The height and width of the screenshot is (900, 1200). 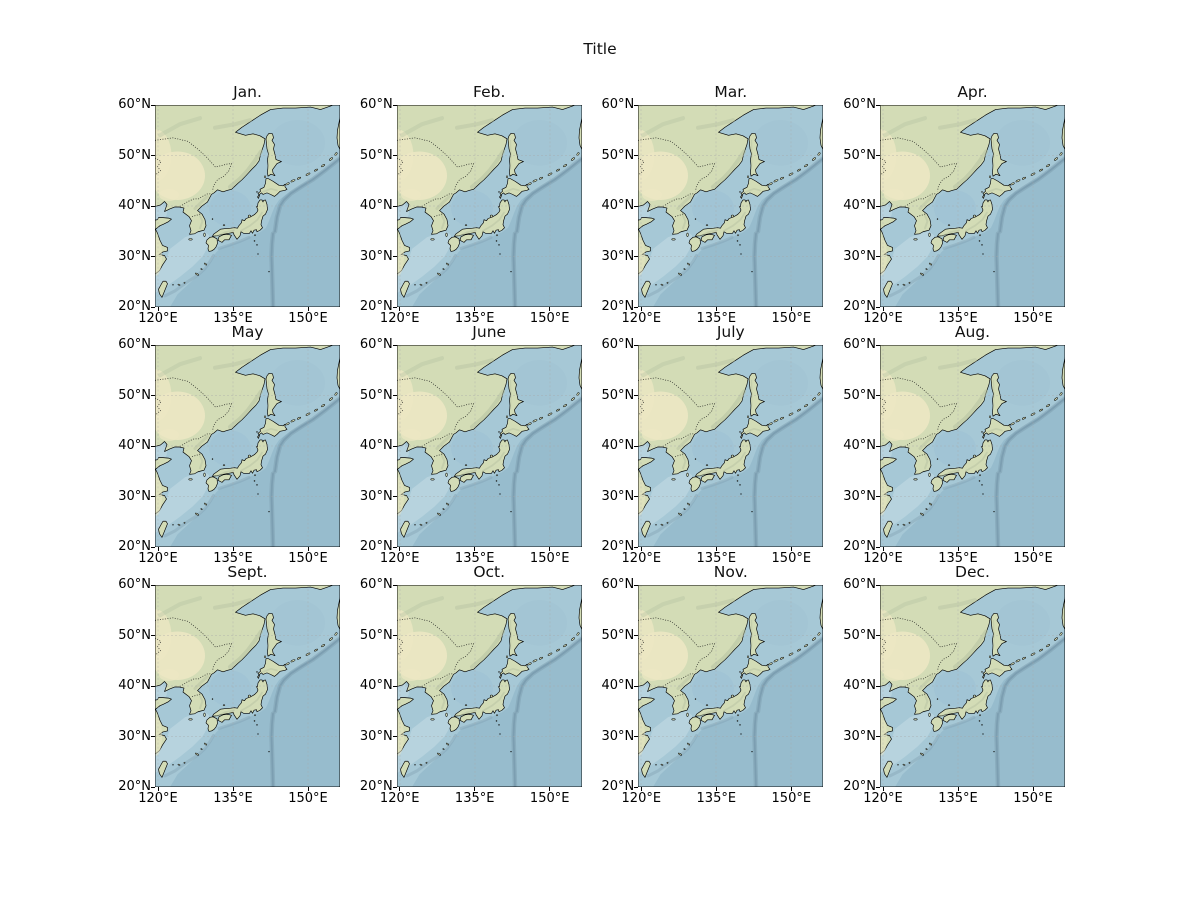 I want to click on taiwan, so click(x=404, y=769).